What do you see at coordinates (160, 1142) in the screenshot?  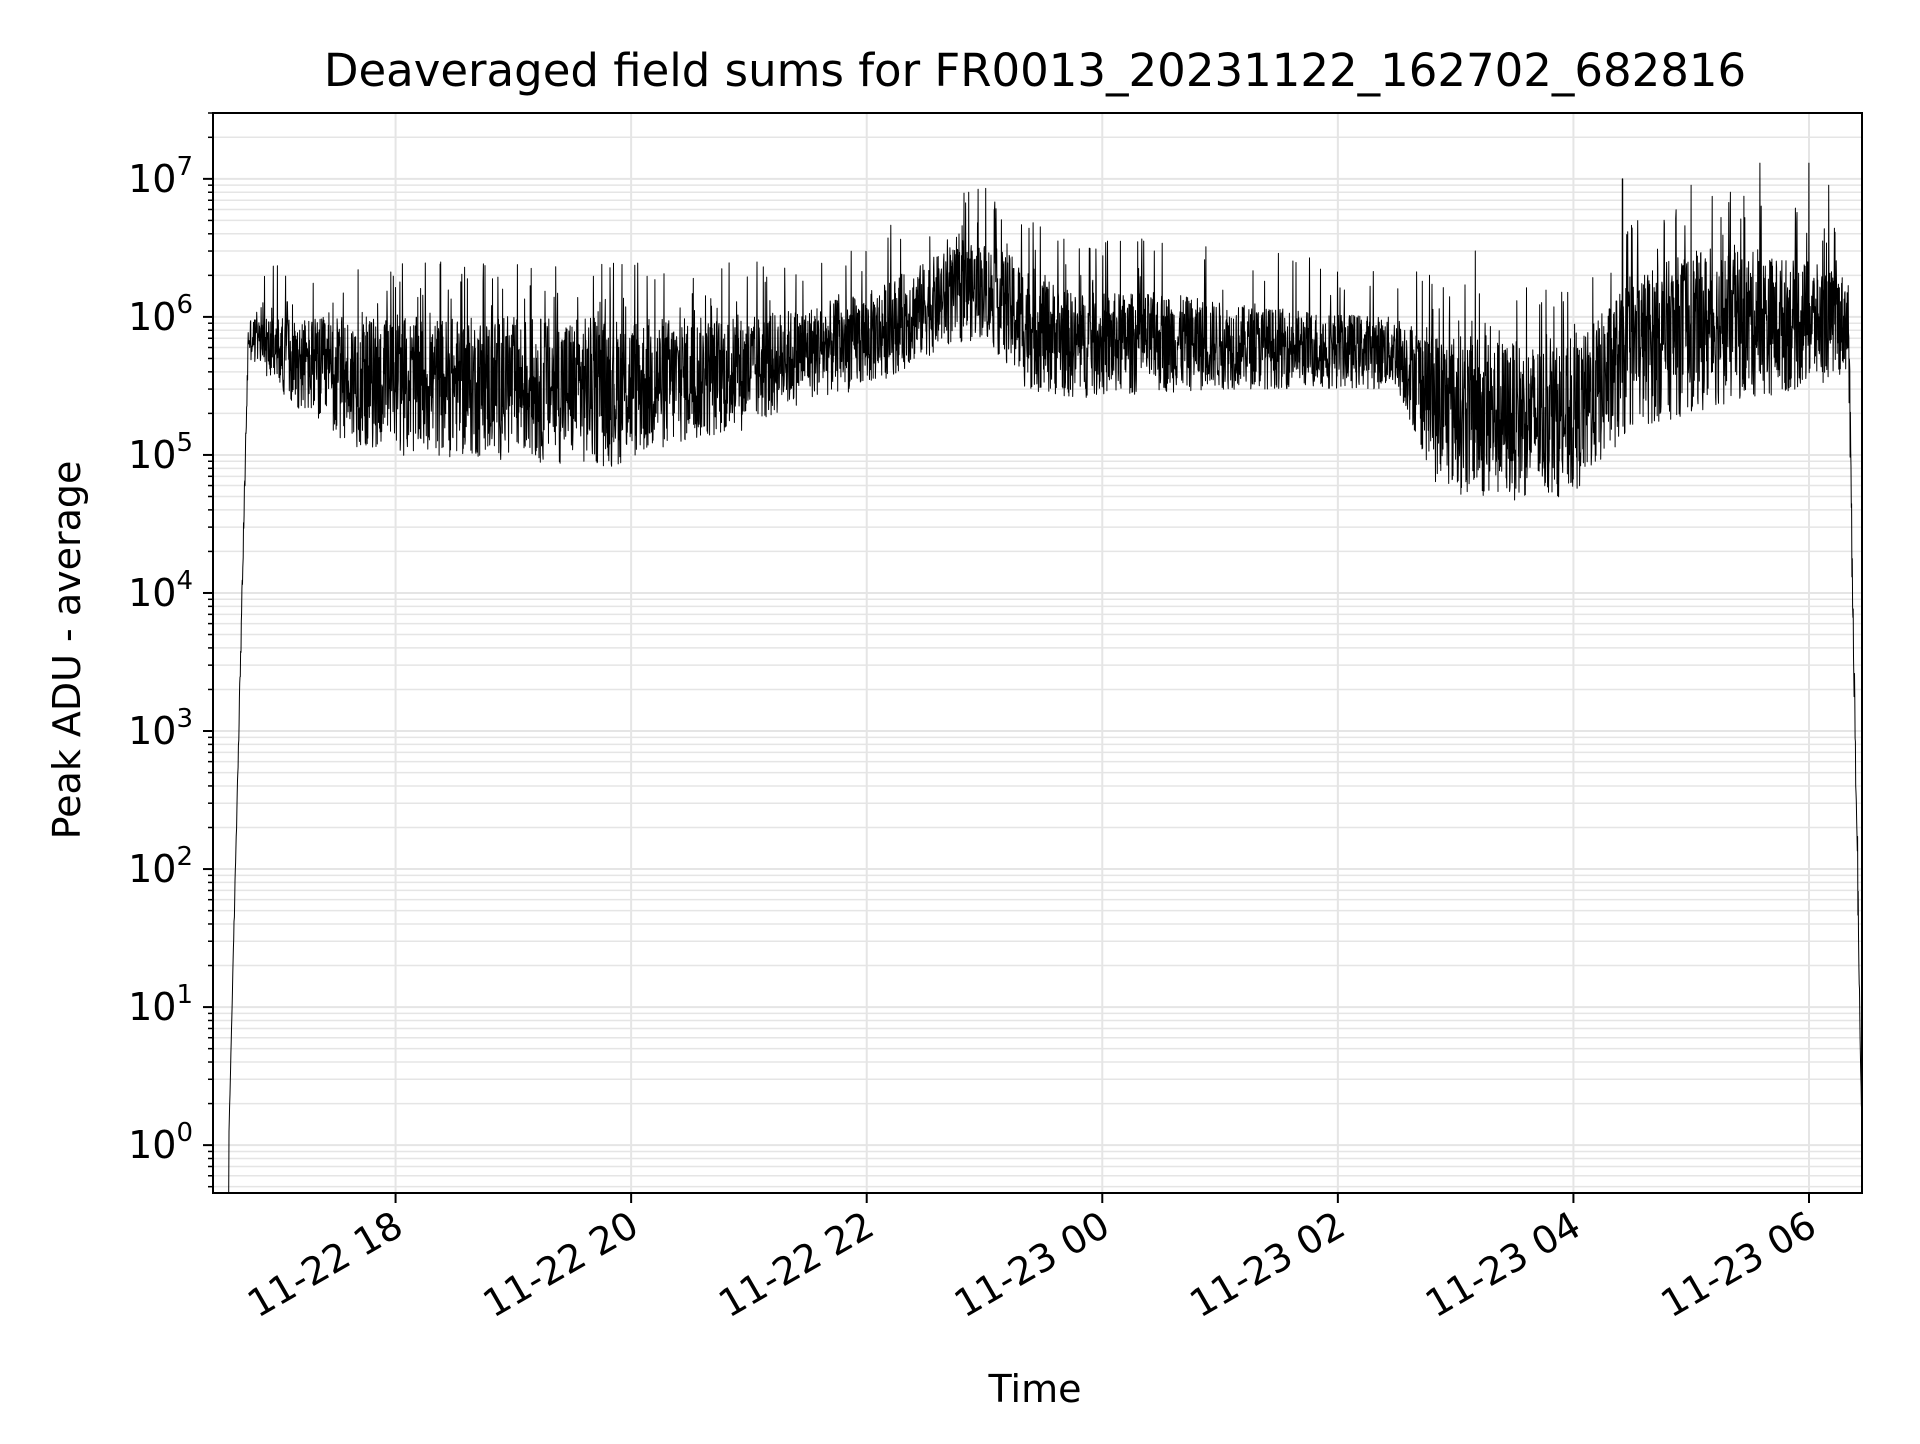 I see `y-tick-label: 100` at bounding box center [160, 1142].